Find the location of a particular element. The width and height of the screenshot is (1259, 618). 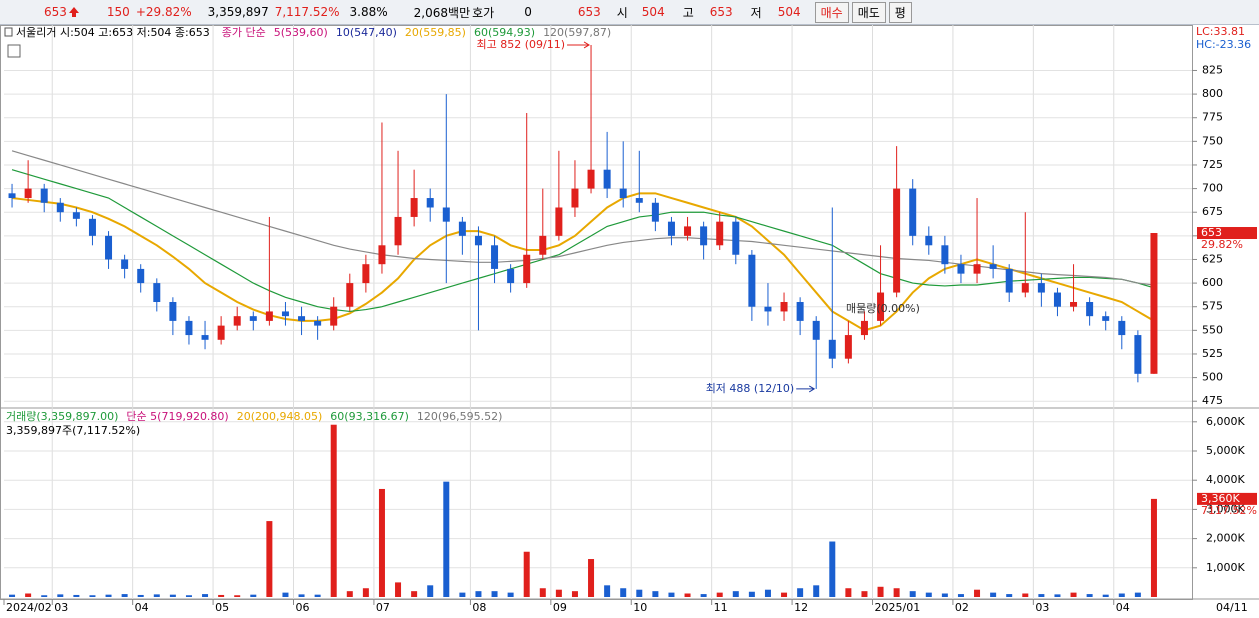

legend-item: 종가 단순 is located at coordinates (244, 32).